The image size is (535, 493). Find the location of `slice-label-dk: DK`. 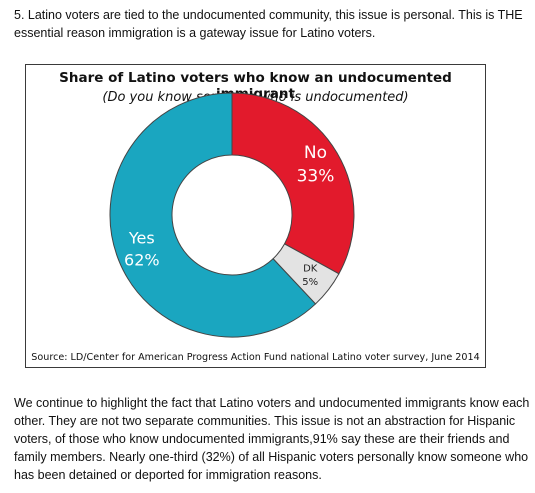

slice-label-dk: DK is located at coordinates (310, 268).